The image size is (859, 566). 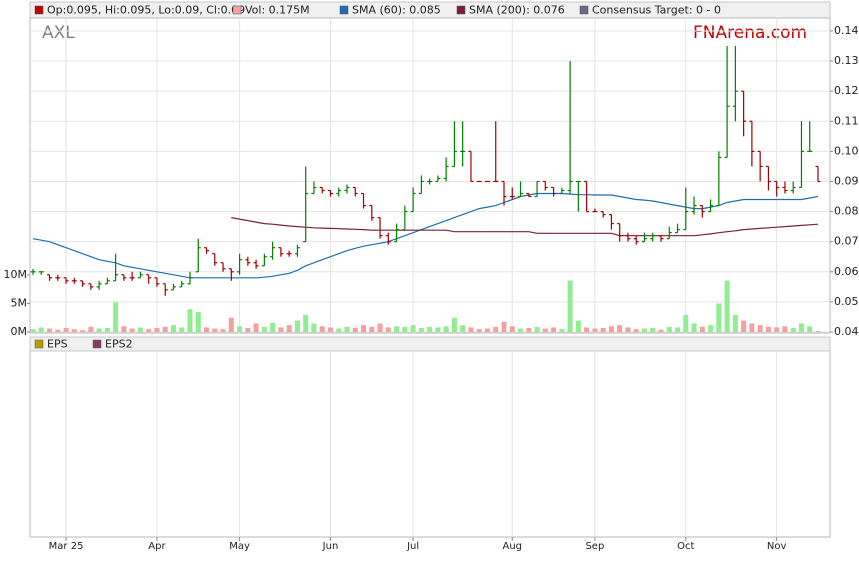 What do you see at coordinates (846, 331) in the screenshot?
I see `y-tick-label: 0.04` at bounding box center [846, 331].